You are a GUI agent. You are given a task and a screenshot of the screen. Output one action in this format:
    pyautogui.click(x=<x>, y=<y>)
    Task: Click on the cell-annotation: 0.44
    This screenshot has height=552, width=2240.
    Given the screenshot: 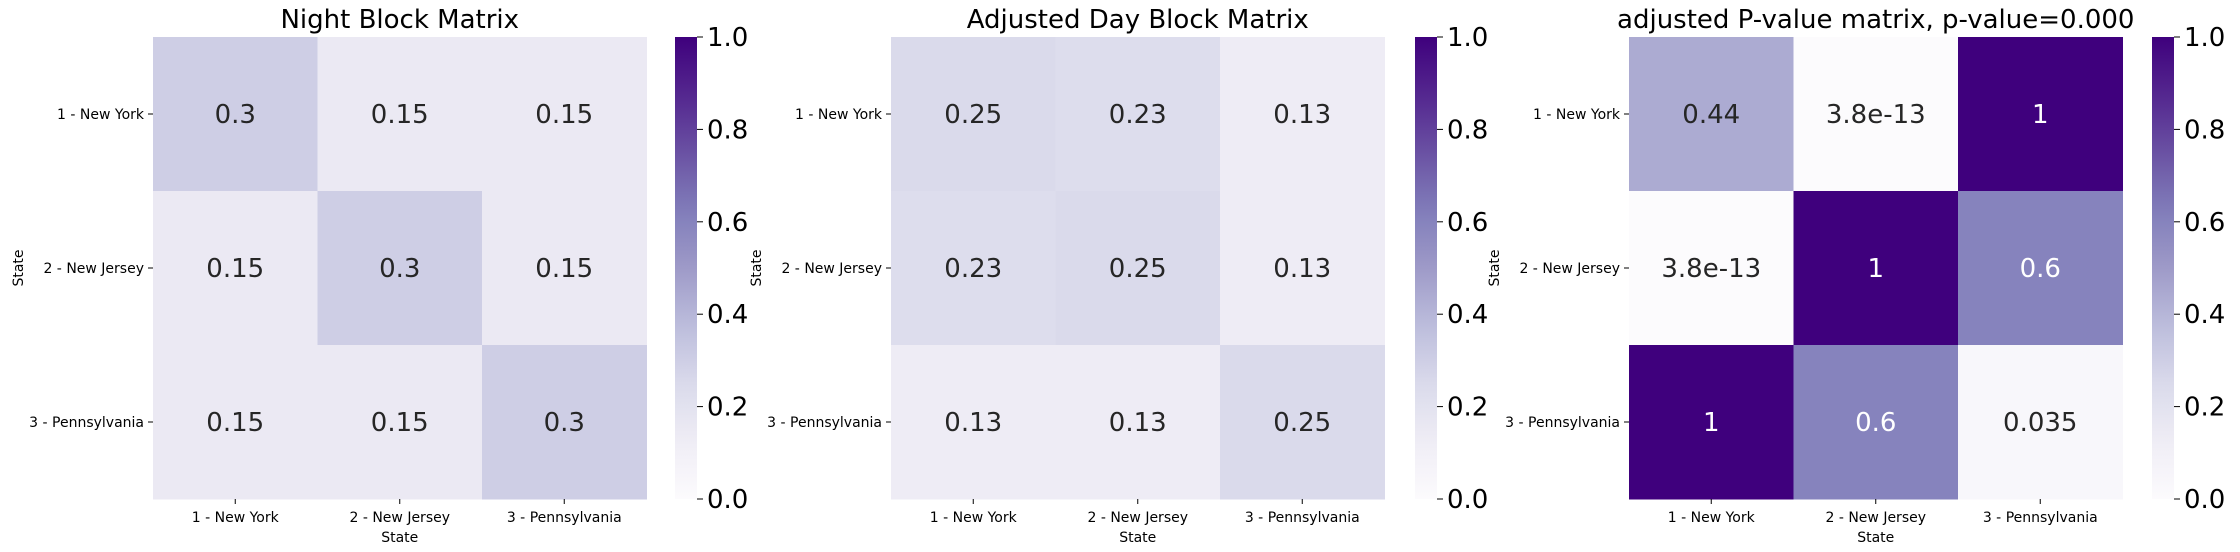 What is the action you would take?
    pyautogui.click(x=1711, y=115)
    